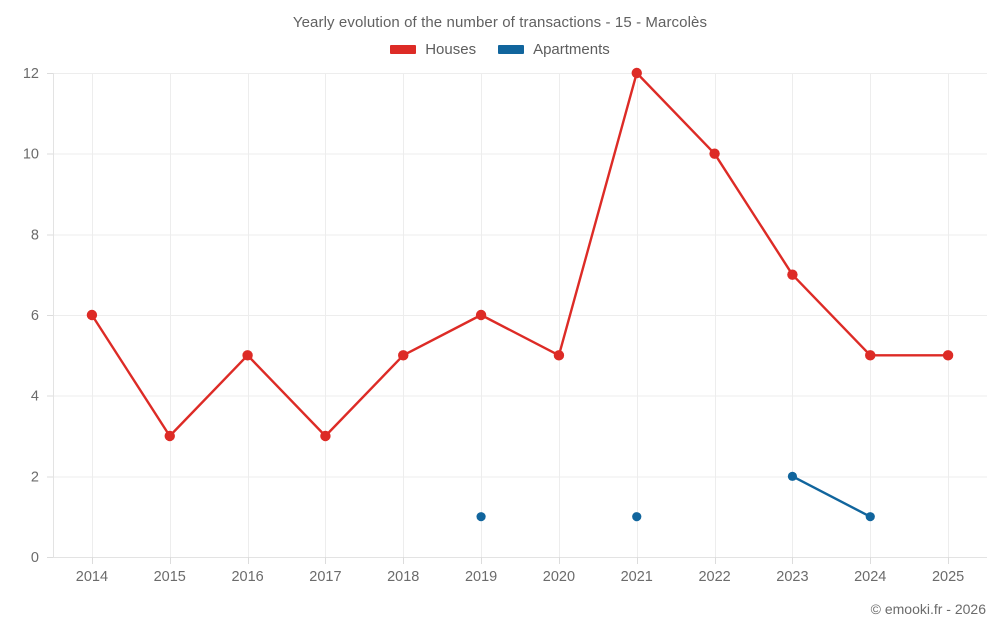  What do you see at coordinates (637, 577) in the screenshot?
I see `x-tick-label: 2021` at bounding box center [637, 577].